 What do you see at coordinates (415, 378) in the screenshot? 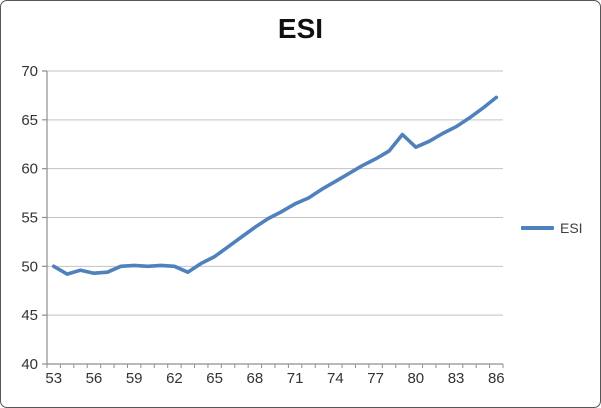
I see `x-tick-label: 80` at bounding box center [415, 378].